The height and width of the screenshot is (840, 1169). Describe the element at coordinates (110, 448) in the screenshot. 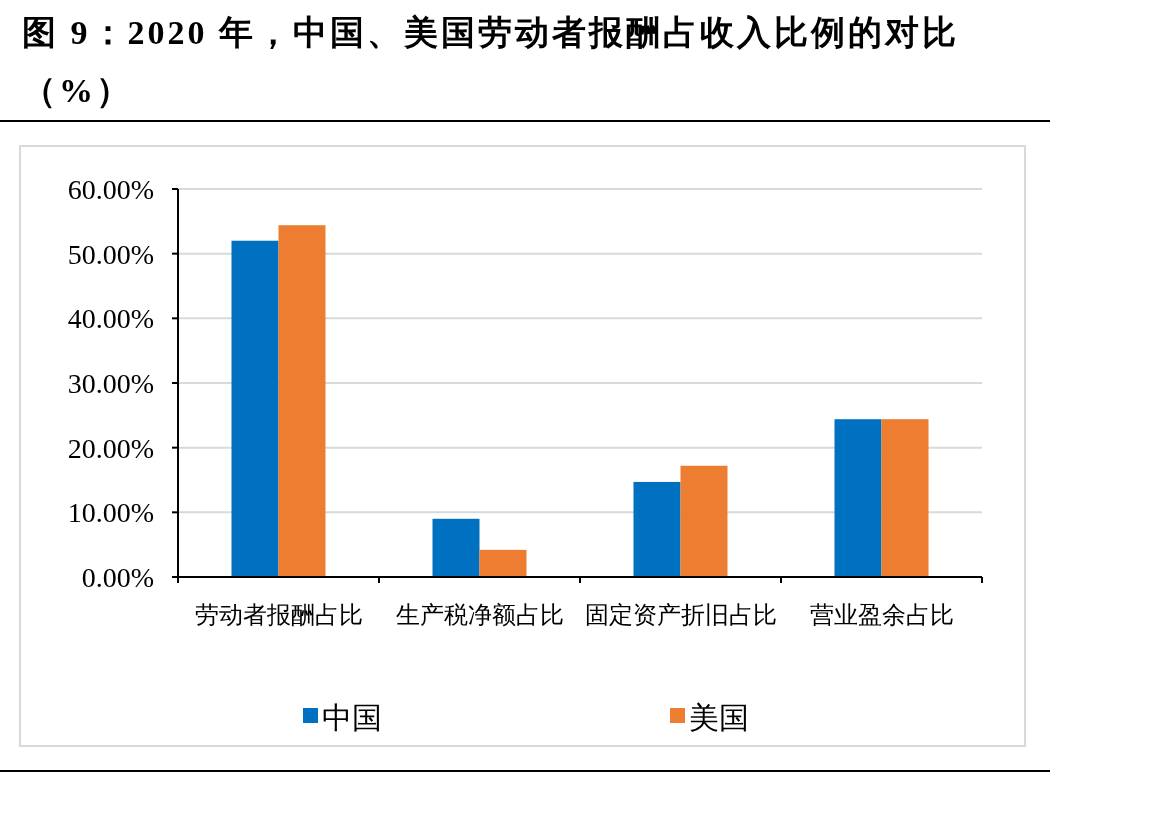

I see `y-tick-label: 20.00%` at that location.